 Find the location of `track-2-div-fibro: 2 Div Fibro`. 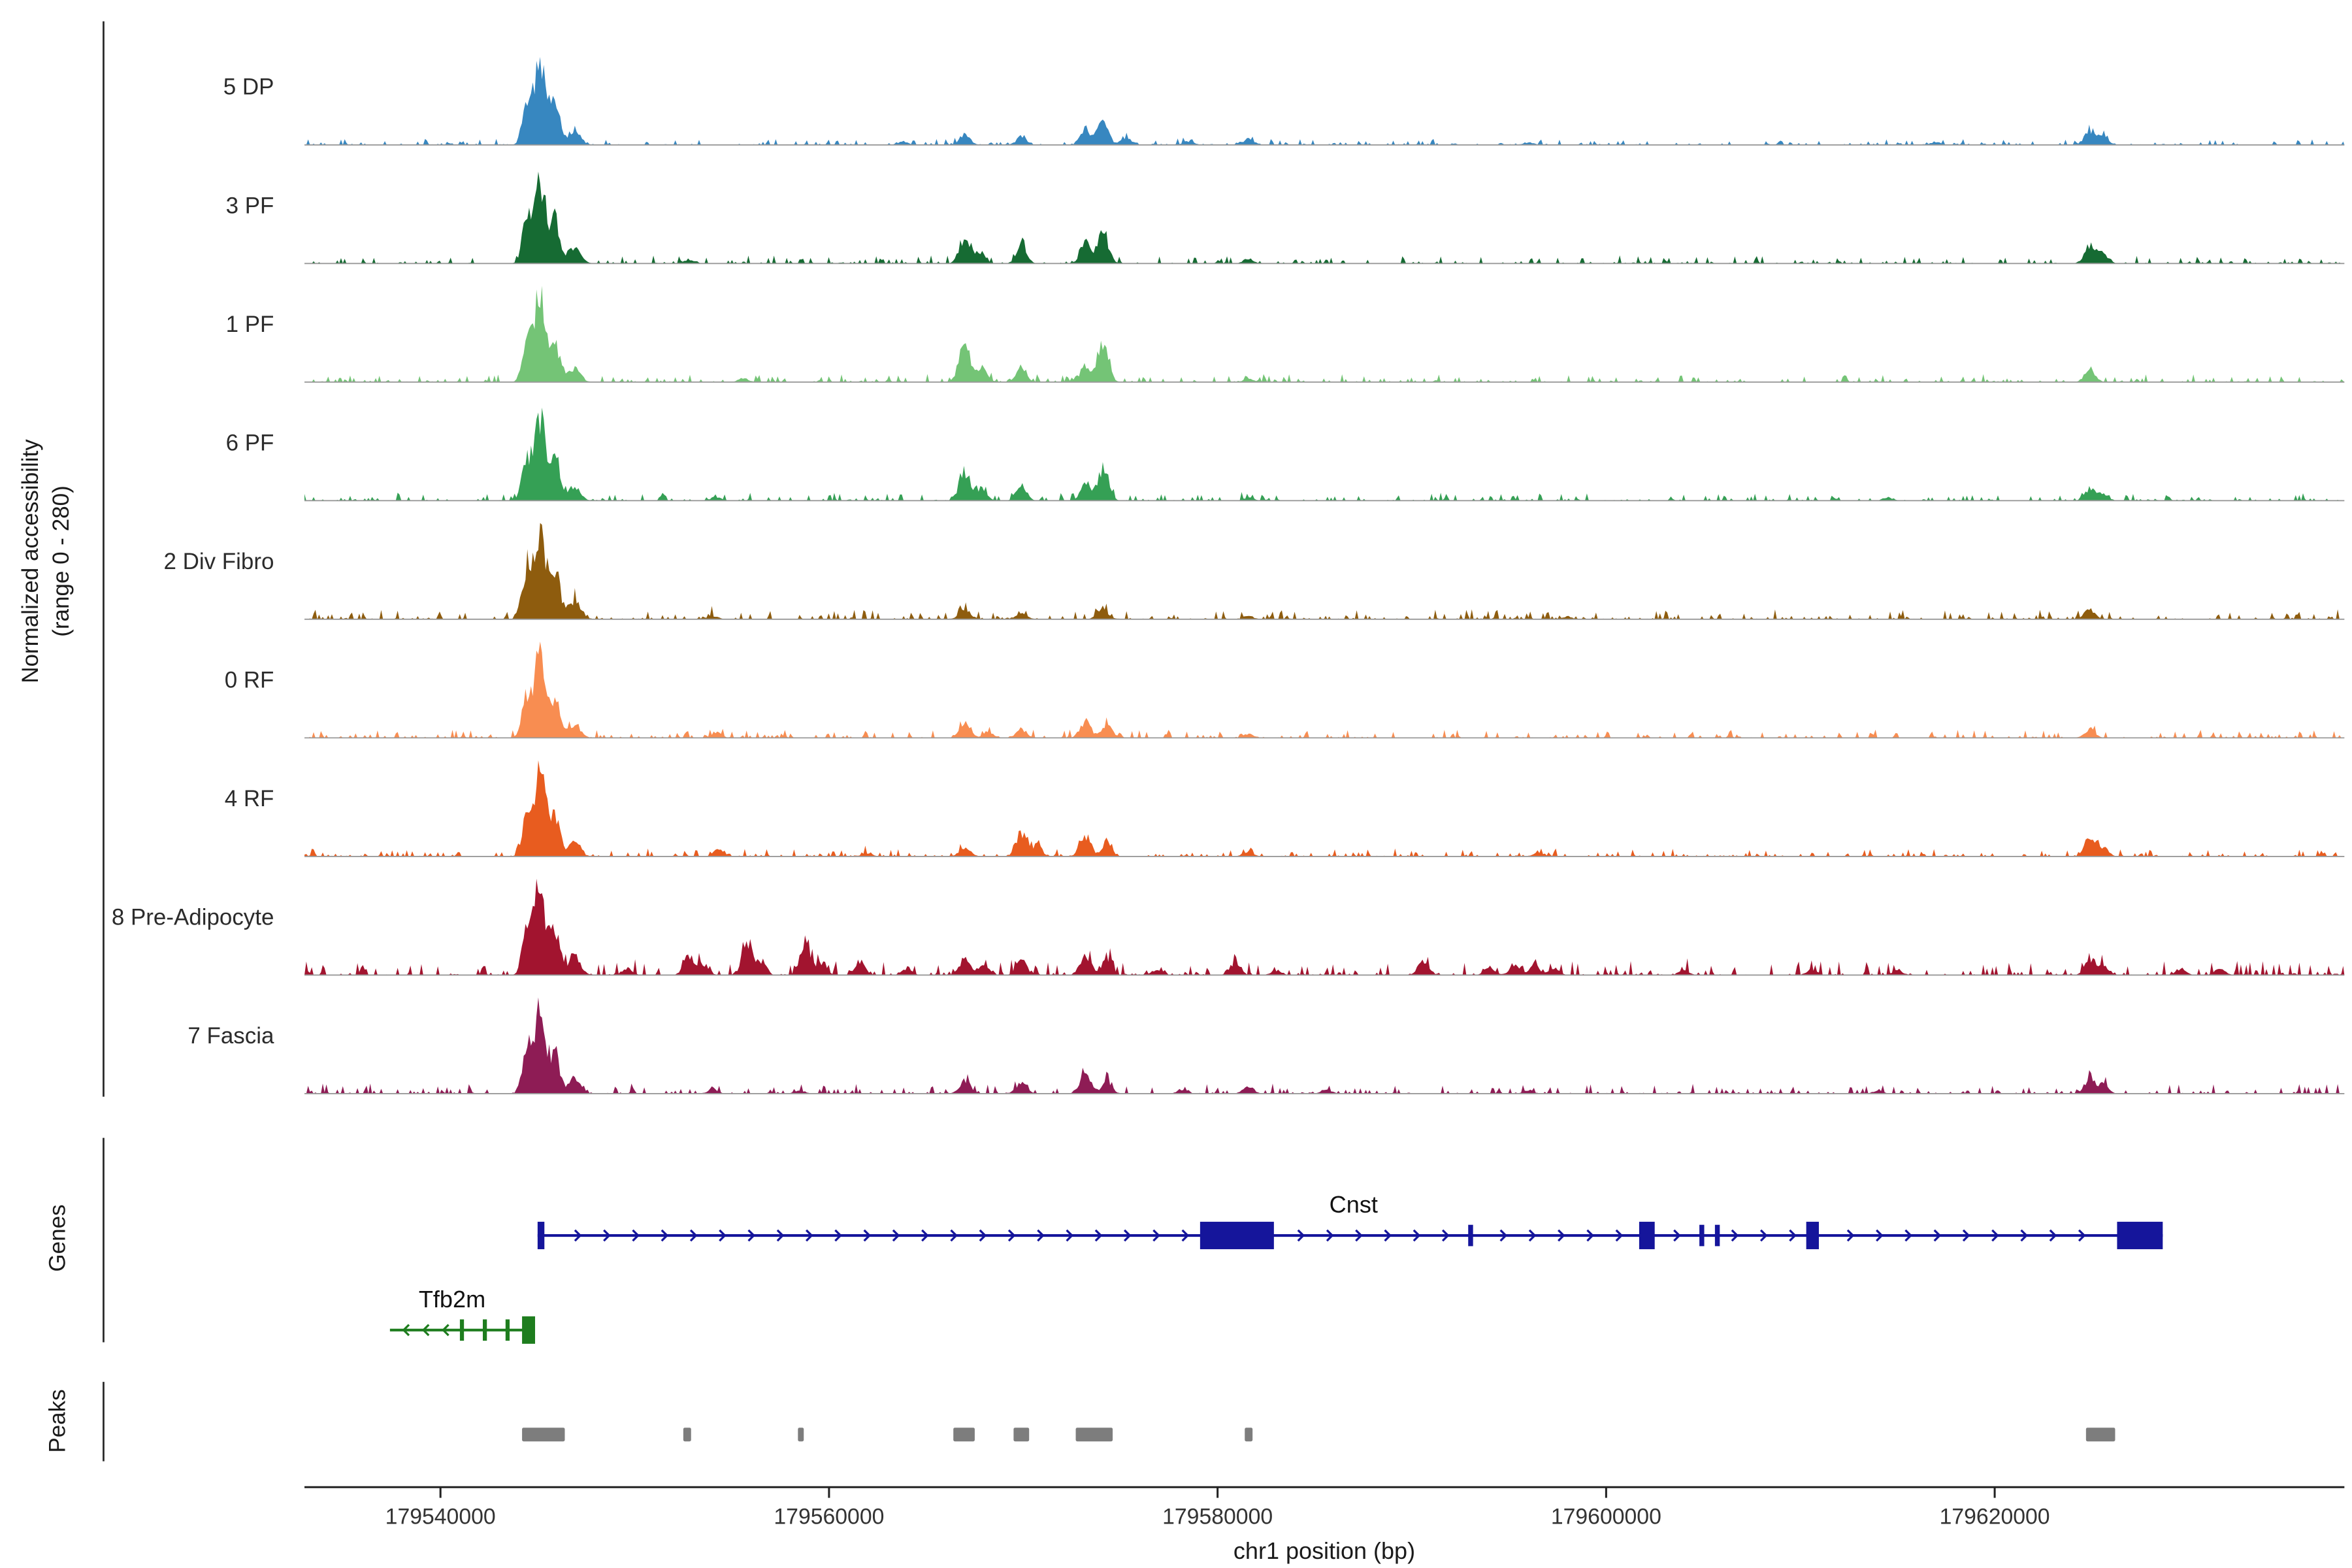

track-2-div-fibro: 2 Div Fibro is located at coordinates (1254, 571).